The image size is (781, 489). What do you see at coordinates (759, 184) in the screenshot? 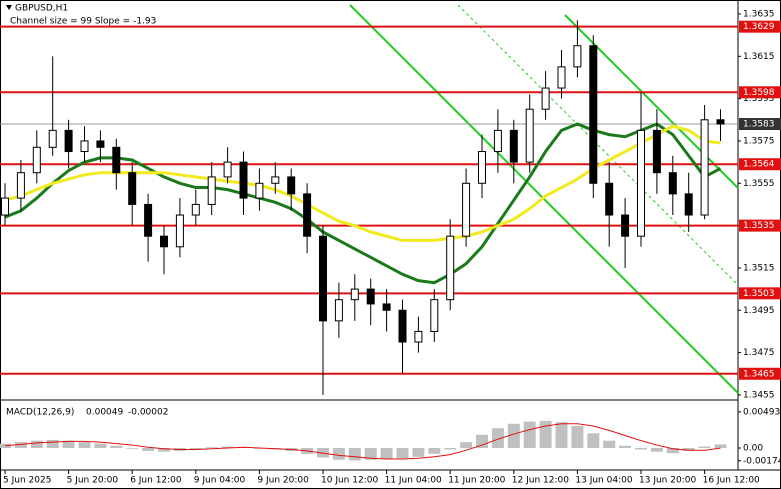
I see `y-tick-label: 1.3555` at bounding box center [759, 184].